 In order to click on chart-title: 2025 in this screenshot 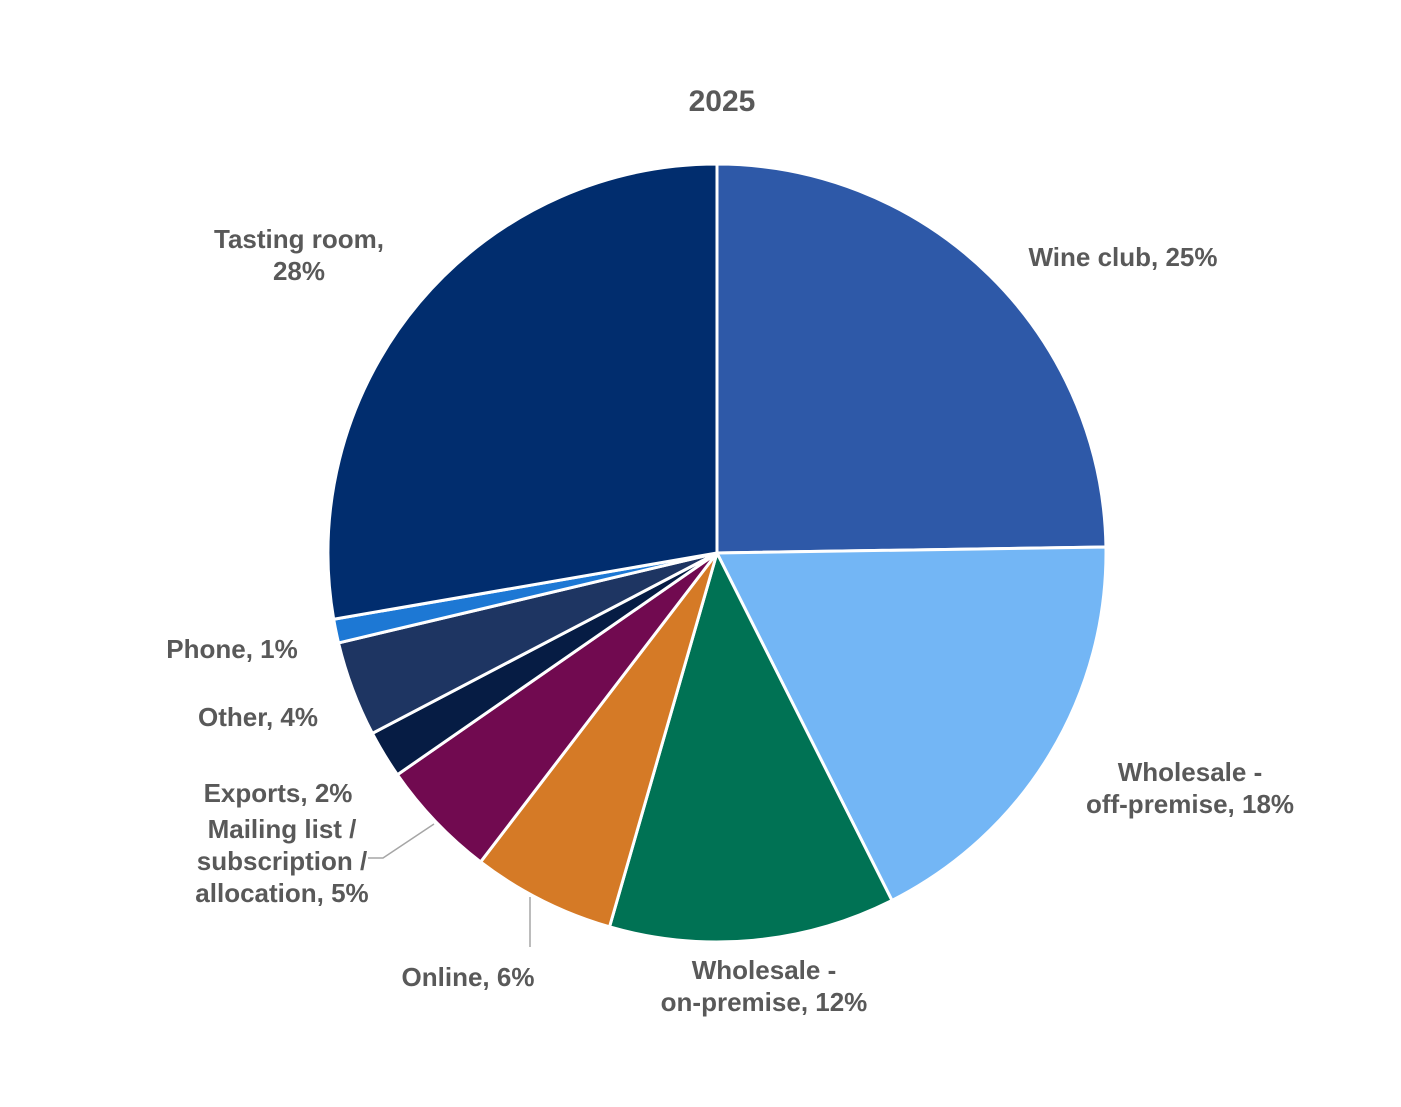, I will do `click(722, 101)`.